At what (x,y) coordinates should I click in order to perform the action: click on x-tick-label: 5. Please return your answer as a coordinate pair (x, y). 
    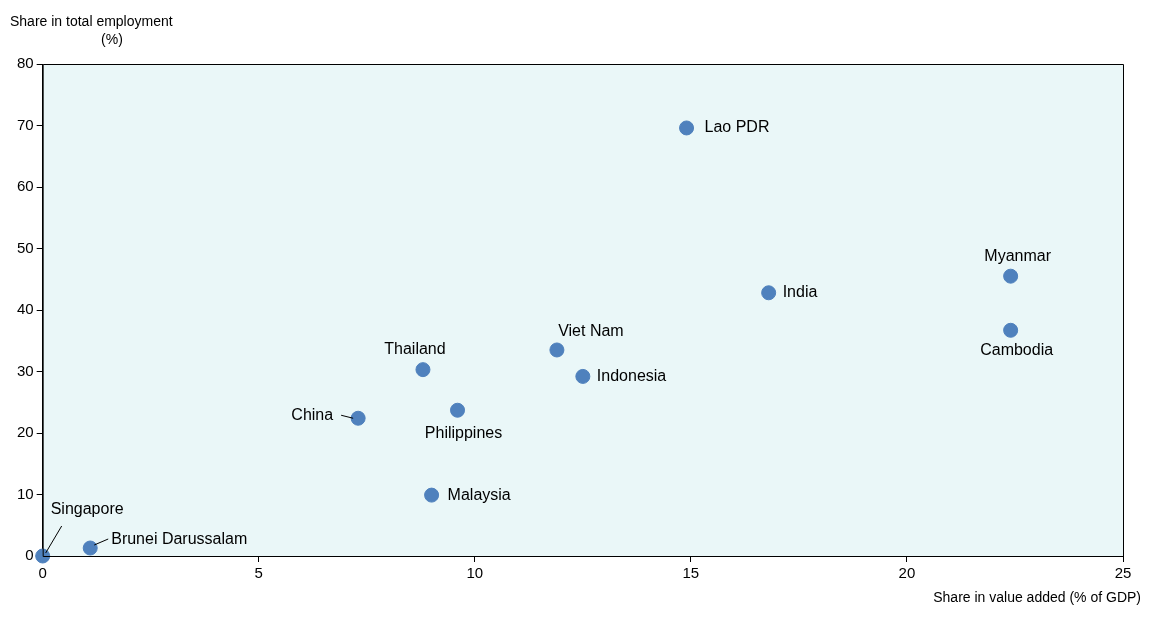
    Looking at the image, I should click on (258, 573).